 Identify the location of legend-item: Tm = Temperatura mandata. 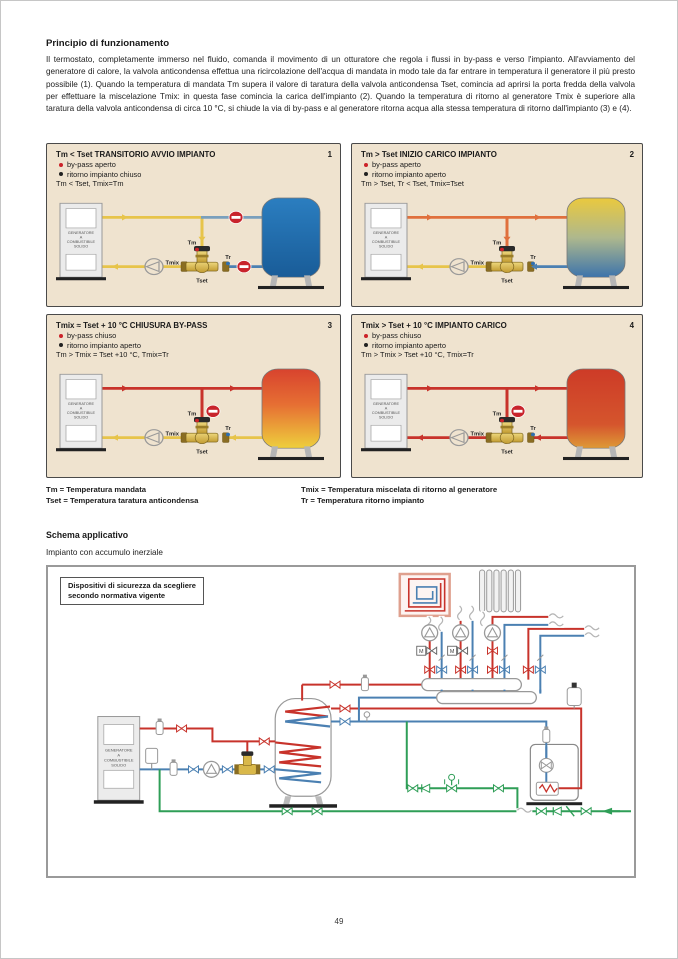
(96, 489).